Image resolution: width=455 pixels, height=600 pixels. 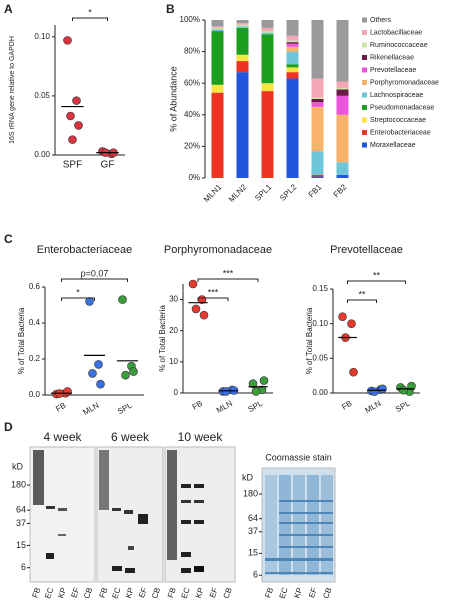 What do you see at coordinates (298, 525) in the screenshot?
I see `coomassie-gel` at bounding box center [298, 525].